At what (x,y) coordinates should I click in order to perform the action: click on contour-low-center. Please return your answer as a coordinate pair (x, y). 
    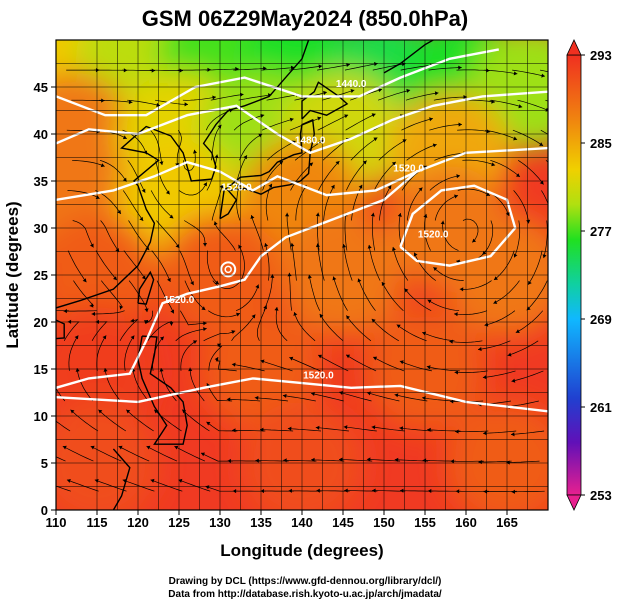
    Looking at the image, I should click on (228, 269).